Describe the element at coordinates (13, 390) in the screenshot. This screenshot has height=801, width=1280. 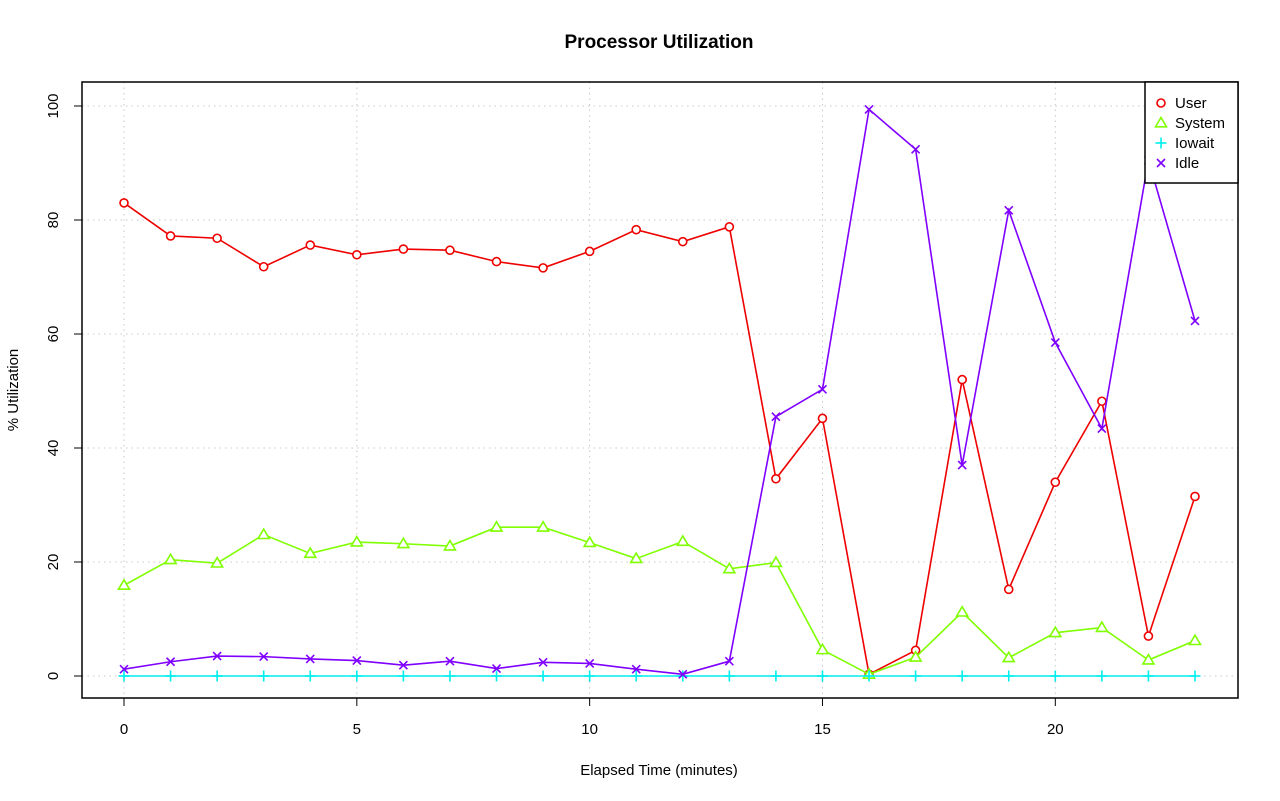
I see `y-axis-label: % Utilization` at that location.